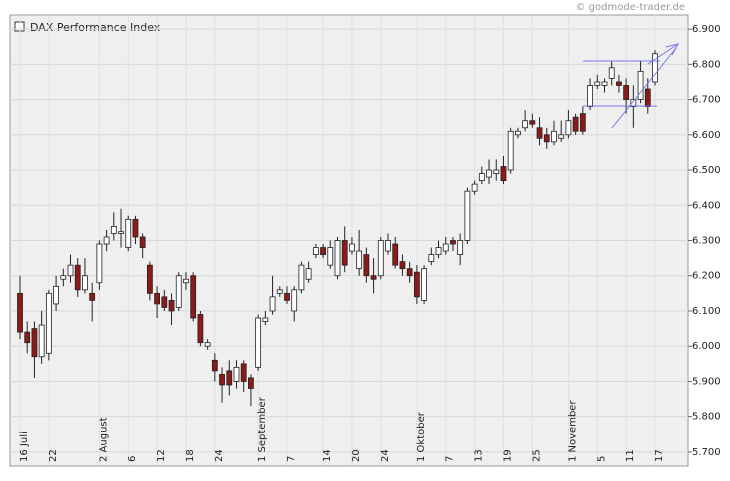 The image size is (730, 481). I want to click on arrow-head, so click(672, 49).